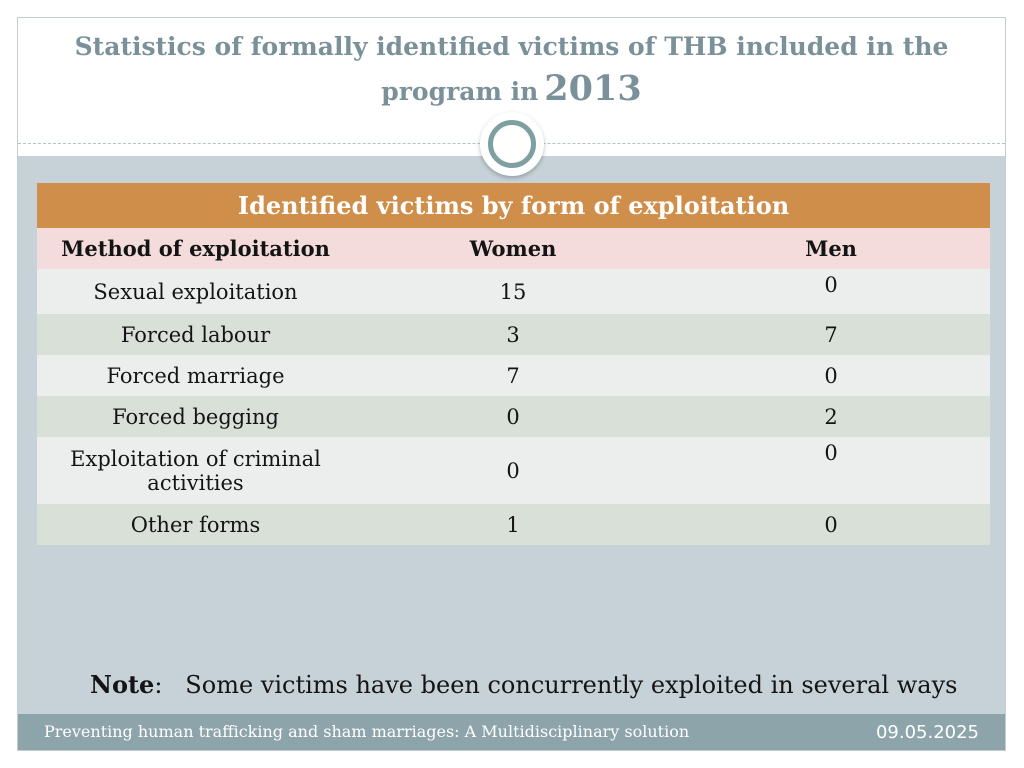  I want to click on table-row: Sexual exploitation 15 0, so click(514, 291).